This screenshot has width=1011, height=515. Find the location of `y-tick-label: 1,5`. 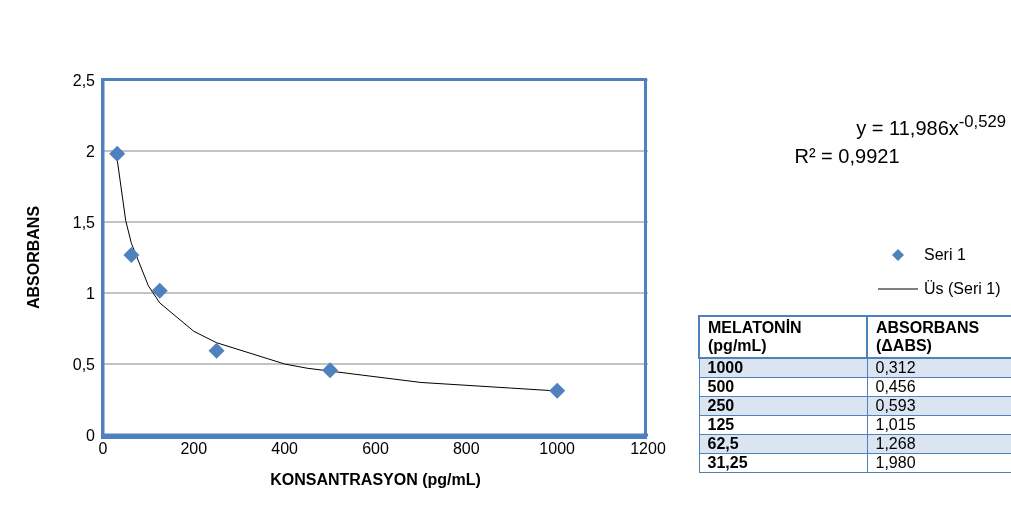

y-tick-label: 1,5 is located at coordinates (84, 222).